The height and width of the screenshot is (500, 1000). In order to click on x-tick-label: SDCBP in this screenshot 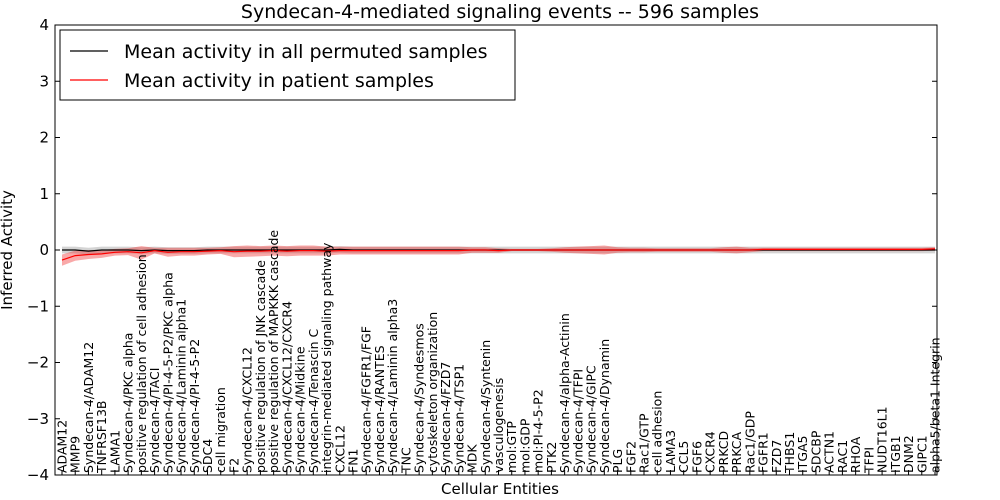, I will do `click(816, 451)`.